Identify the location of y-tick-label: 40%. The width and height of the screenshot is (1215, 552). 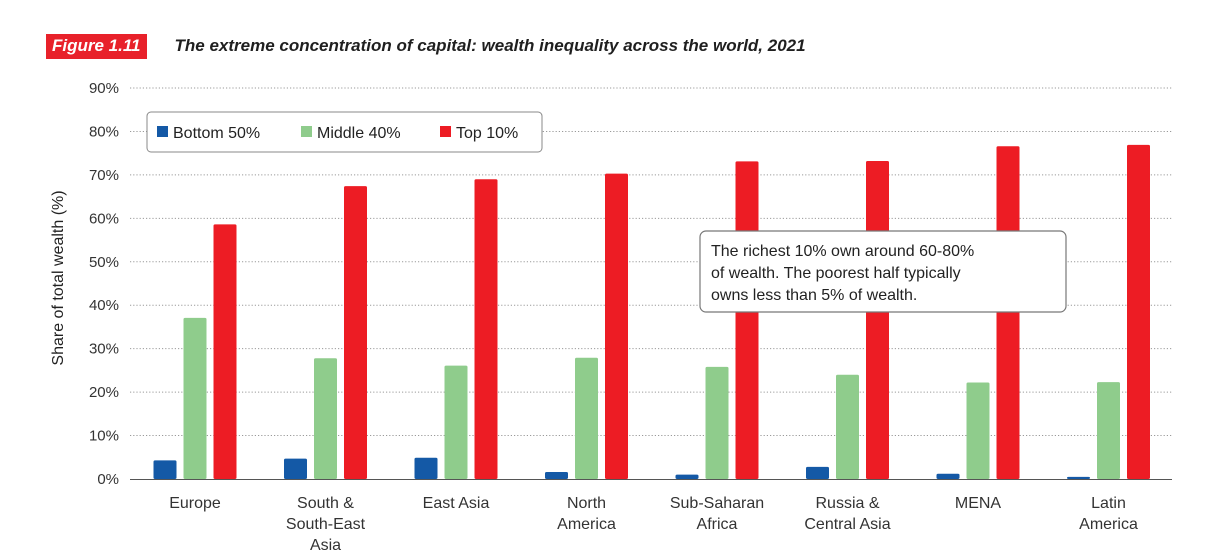
(104, 305).